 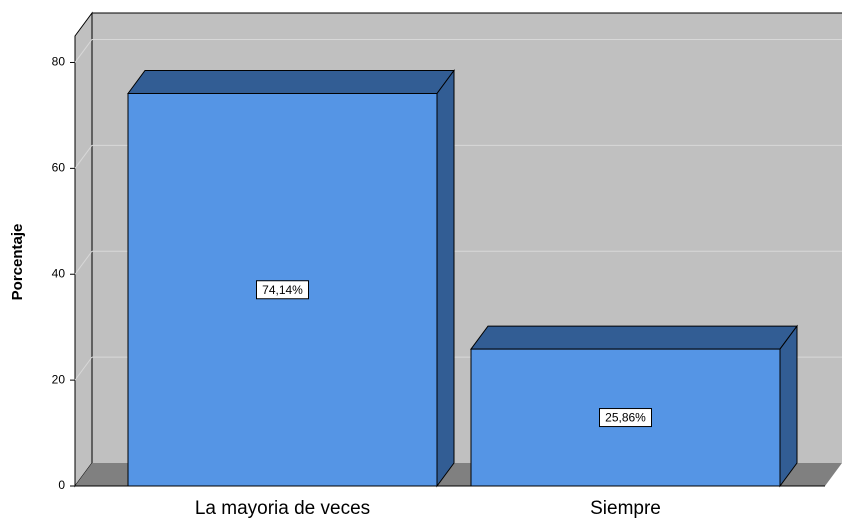 I want to click on y-tick-label: 20, so click(x=59, y=379).